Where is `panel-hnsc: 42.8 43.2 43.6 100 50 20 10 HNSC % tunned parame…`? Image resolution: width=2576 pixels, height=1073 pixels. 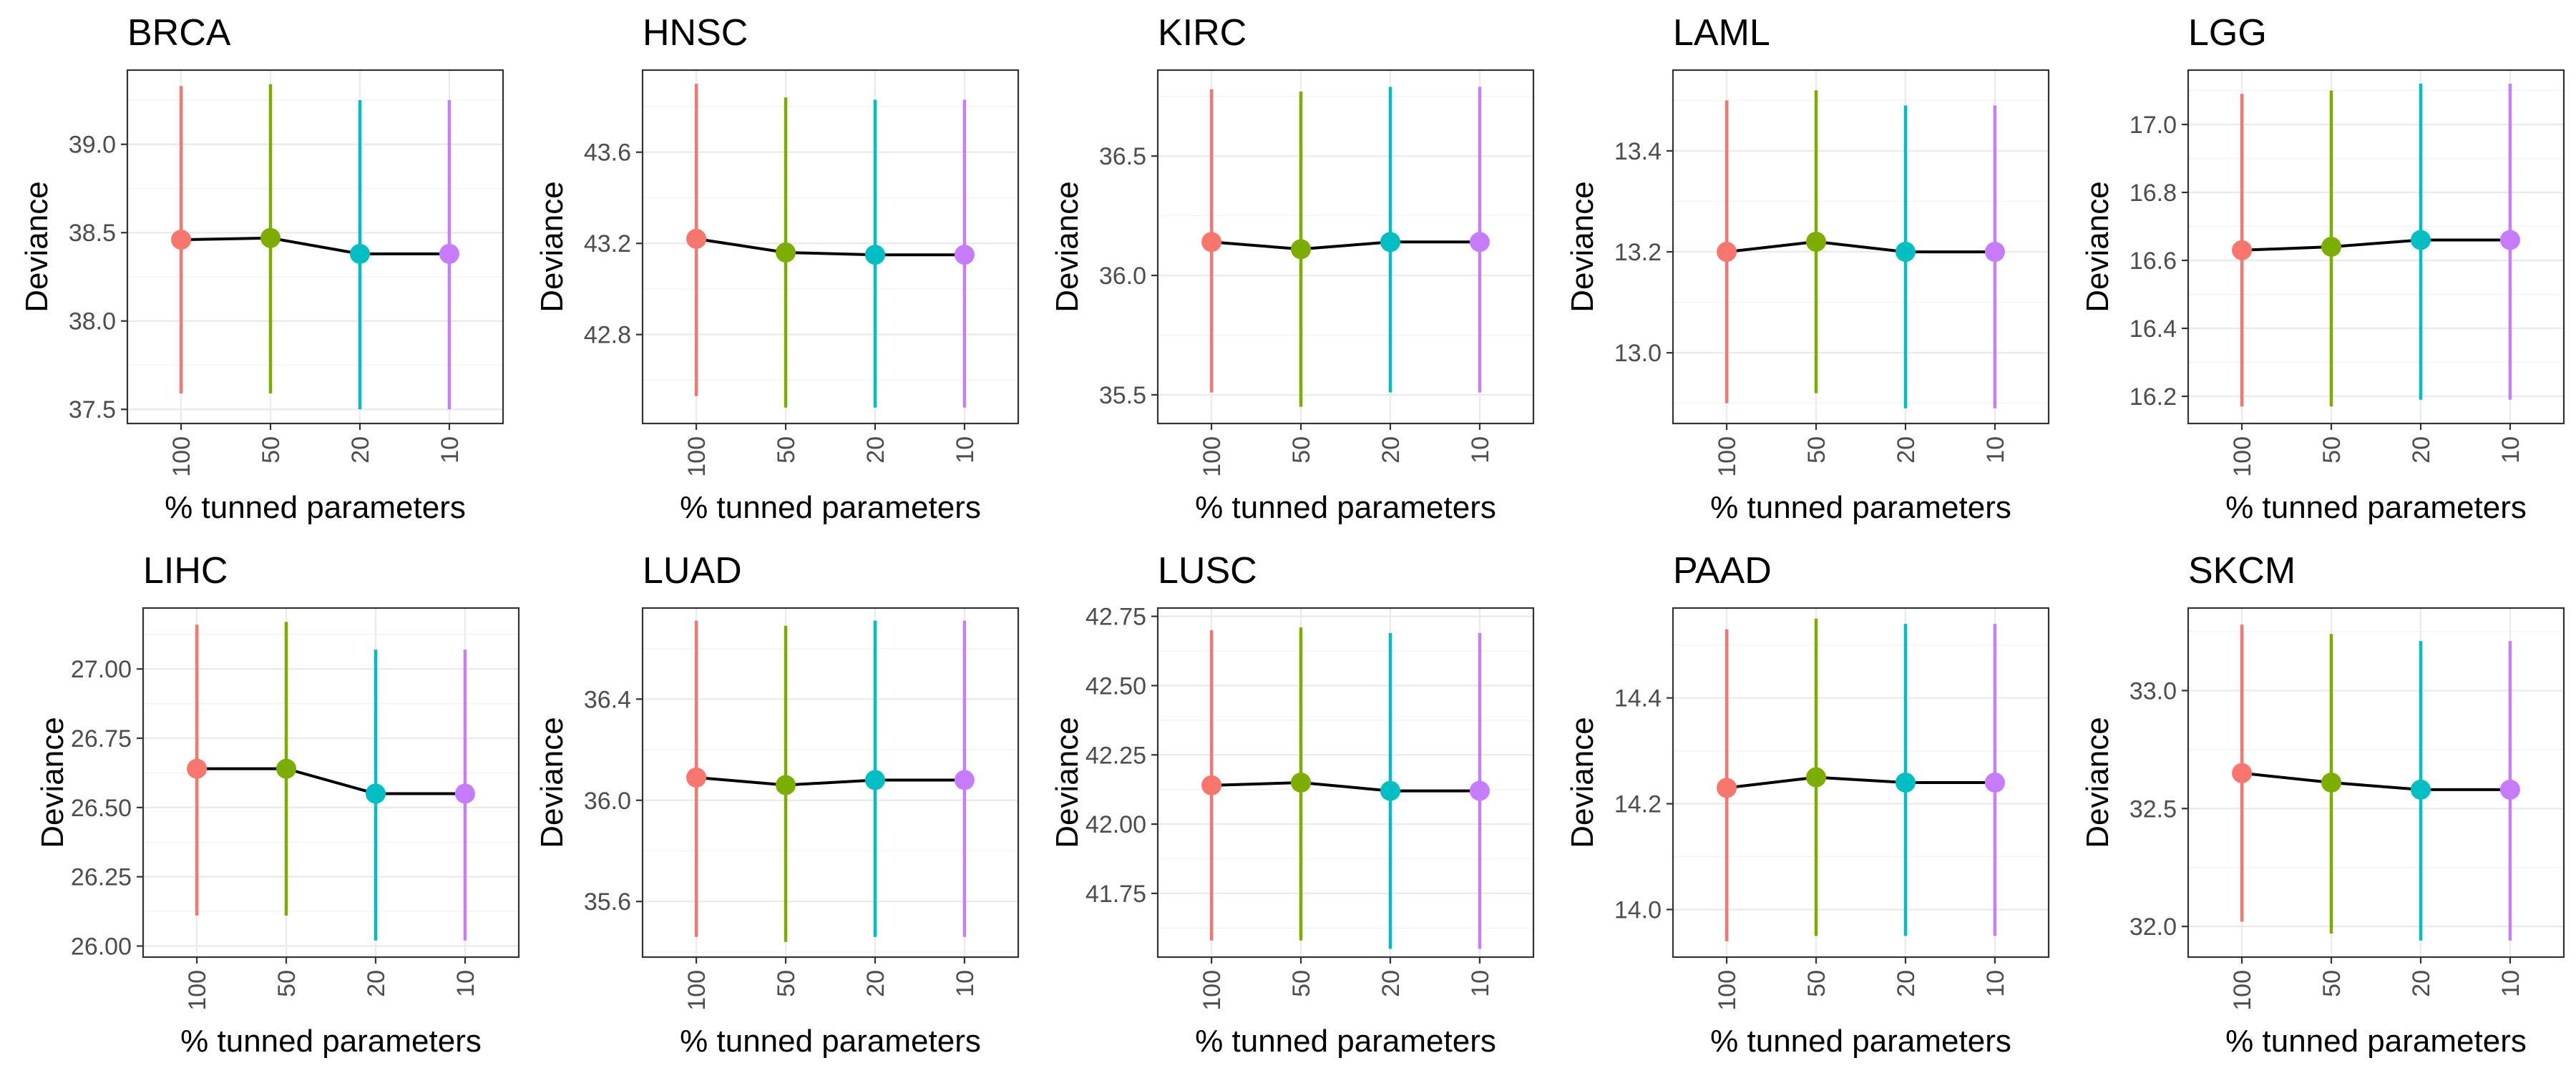
panel-hnsc: 42.8 43.2 43.6 100 50 20 10 HNSC % tunned parame… is located at coordinates (777, 268).